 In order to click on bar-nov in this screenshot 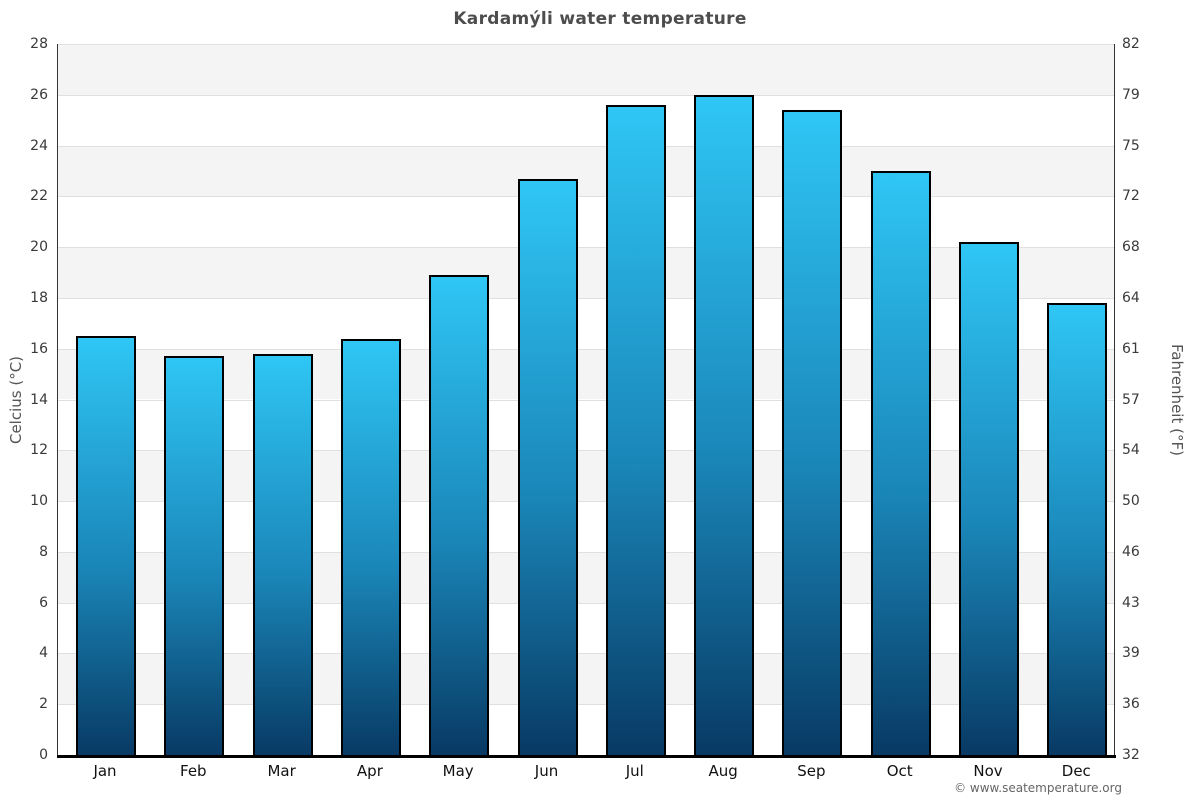, I will do `click(989, 498)`.